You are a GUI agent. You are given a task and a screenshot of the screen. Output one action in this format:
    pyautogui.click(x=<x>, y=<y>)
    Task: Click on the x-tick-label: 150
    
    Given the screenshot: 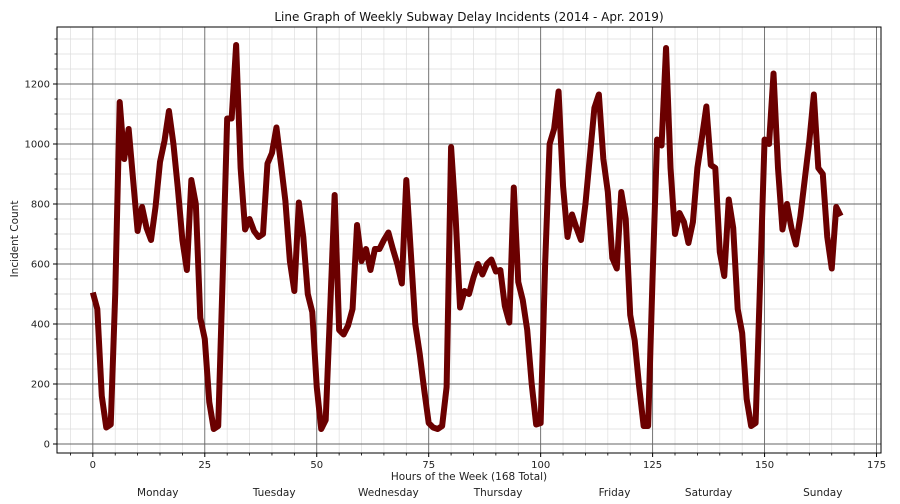 What is the action you would take?
    pyautogui.click(x=764, y=465)
    